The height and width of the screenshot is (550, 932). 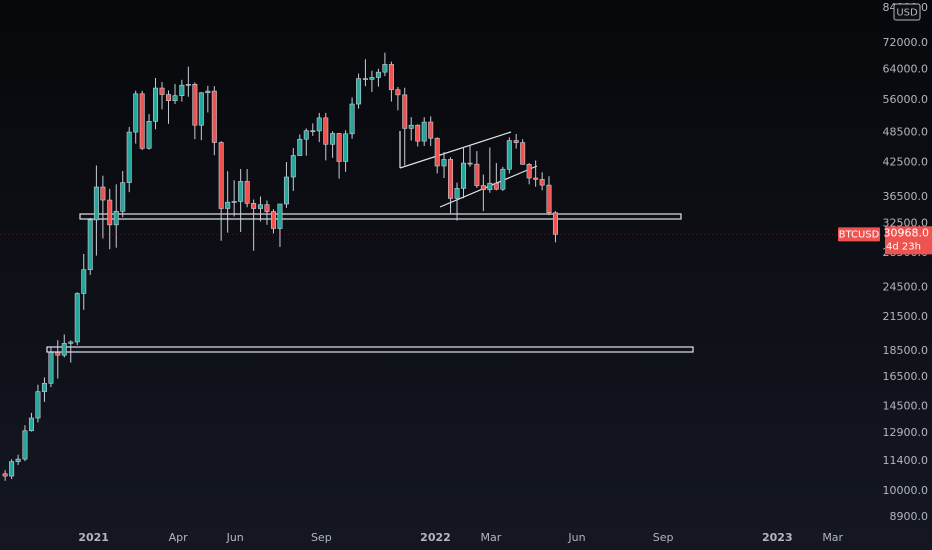 I want to click on y-tick-label: 18500.0, so click(x=906, y=350).